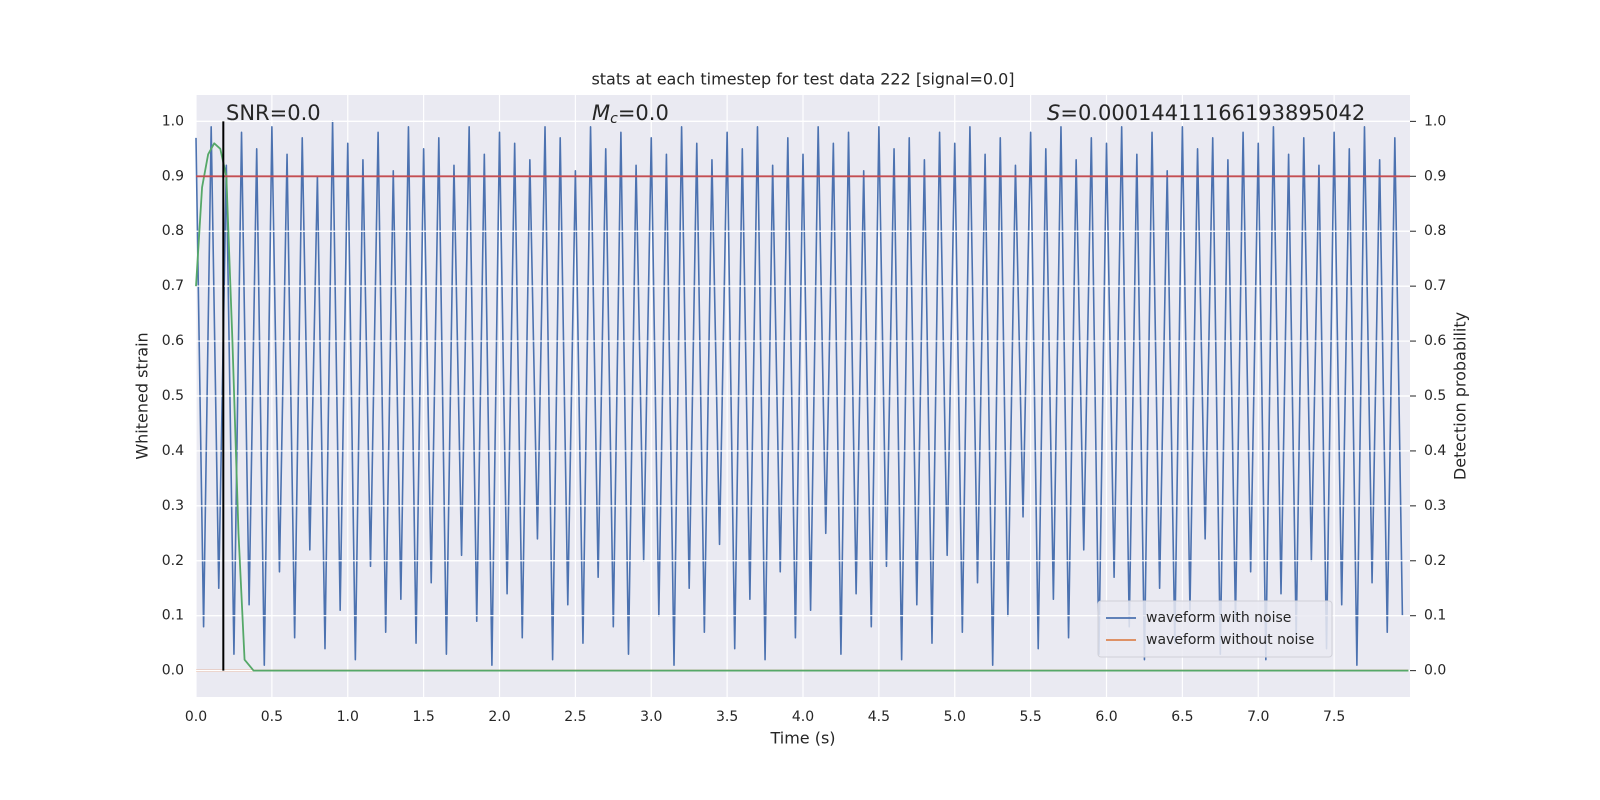 This screenshot has width=1600, height=800. Describe the element at coordinates (879, 717) in the screenshot. I see `x-tick-label: 4.5` at that location.